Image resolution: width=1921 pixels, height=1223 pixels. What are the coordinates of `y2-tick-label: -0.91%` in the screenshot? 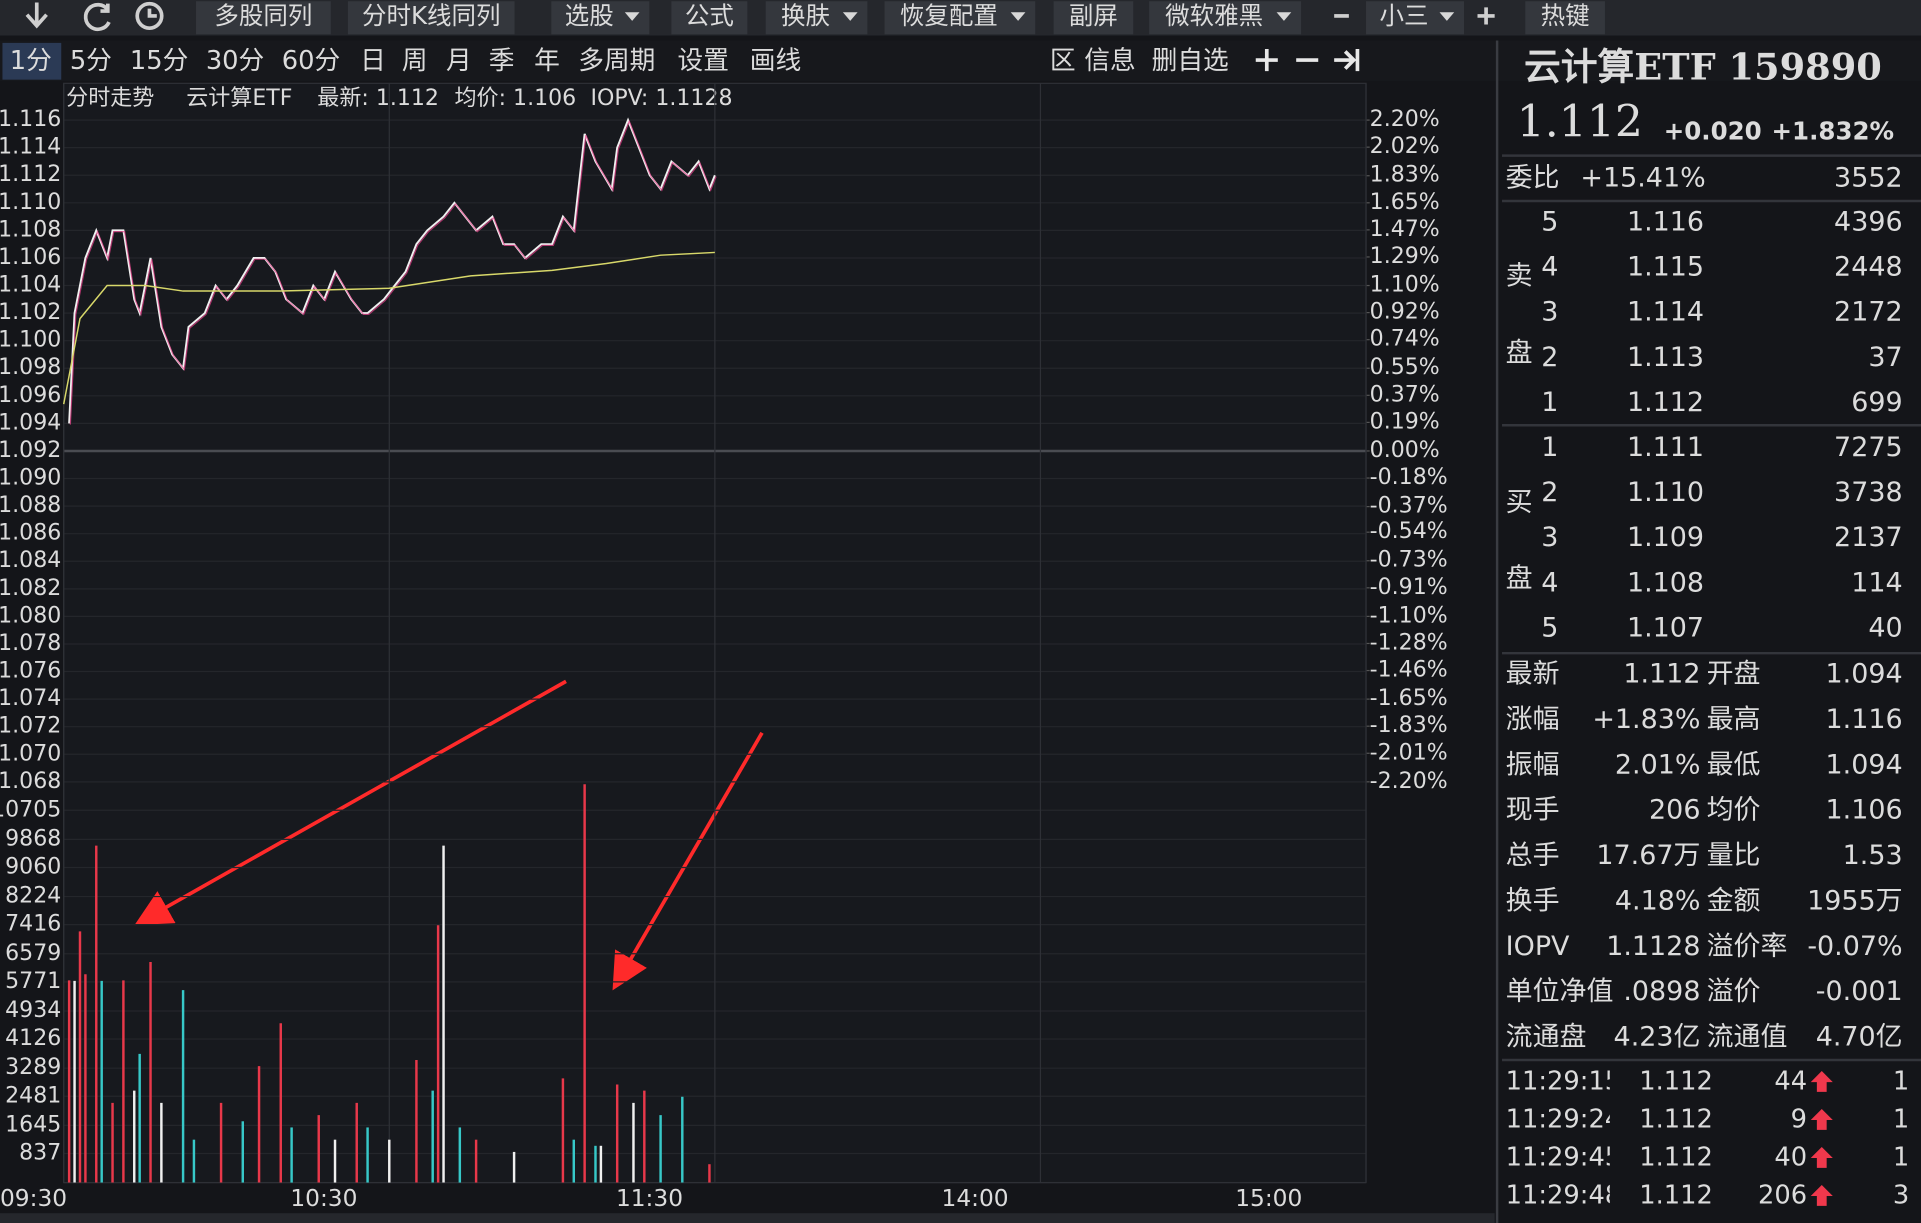 It's located at (1409, 587).